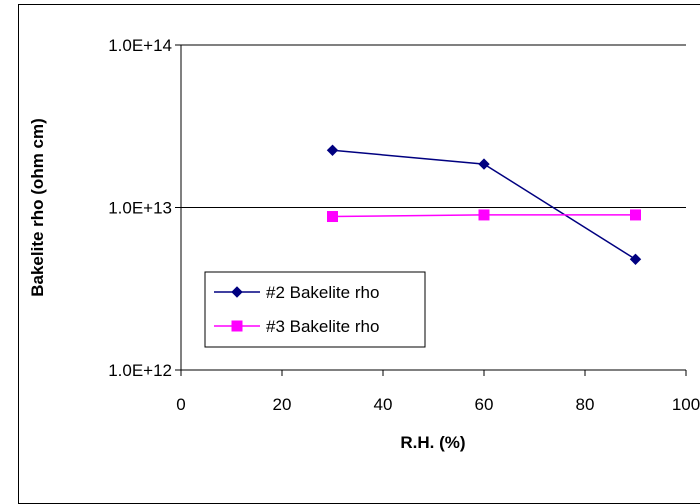 This screenshot has width=700, height=504. Describe the element at coordinates (383, 404) in the screenshot. I see `x-tick-label-2: 40` at that location.